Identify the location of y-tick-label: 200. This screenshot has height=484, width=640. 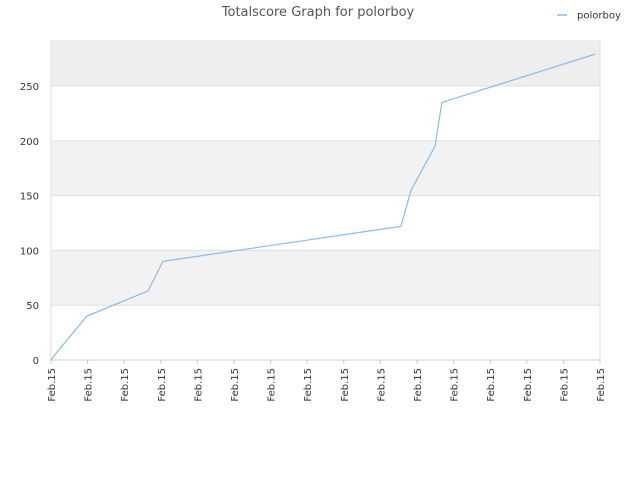
(29, 142).